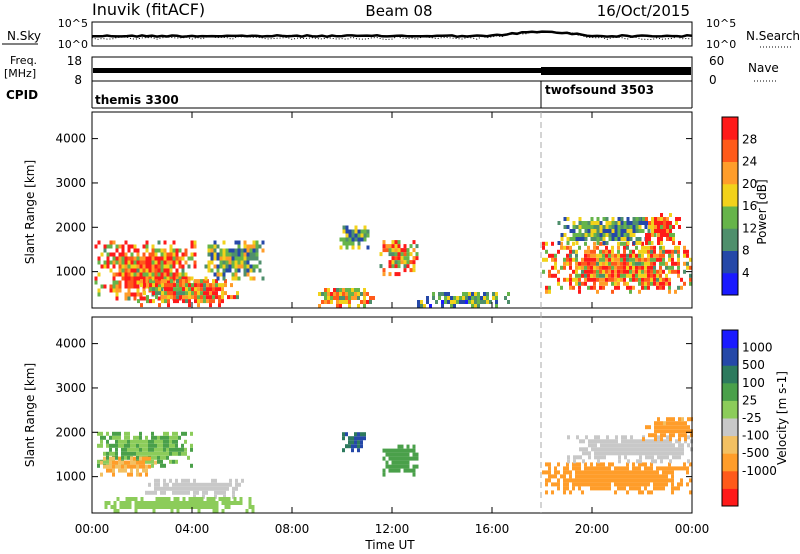 The image size is (800, 554). What do you see at coordinates (749, 184) in the screenshot?
I see `power-colorbar-tick: 20` at bounding box center [749, 184].